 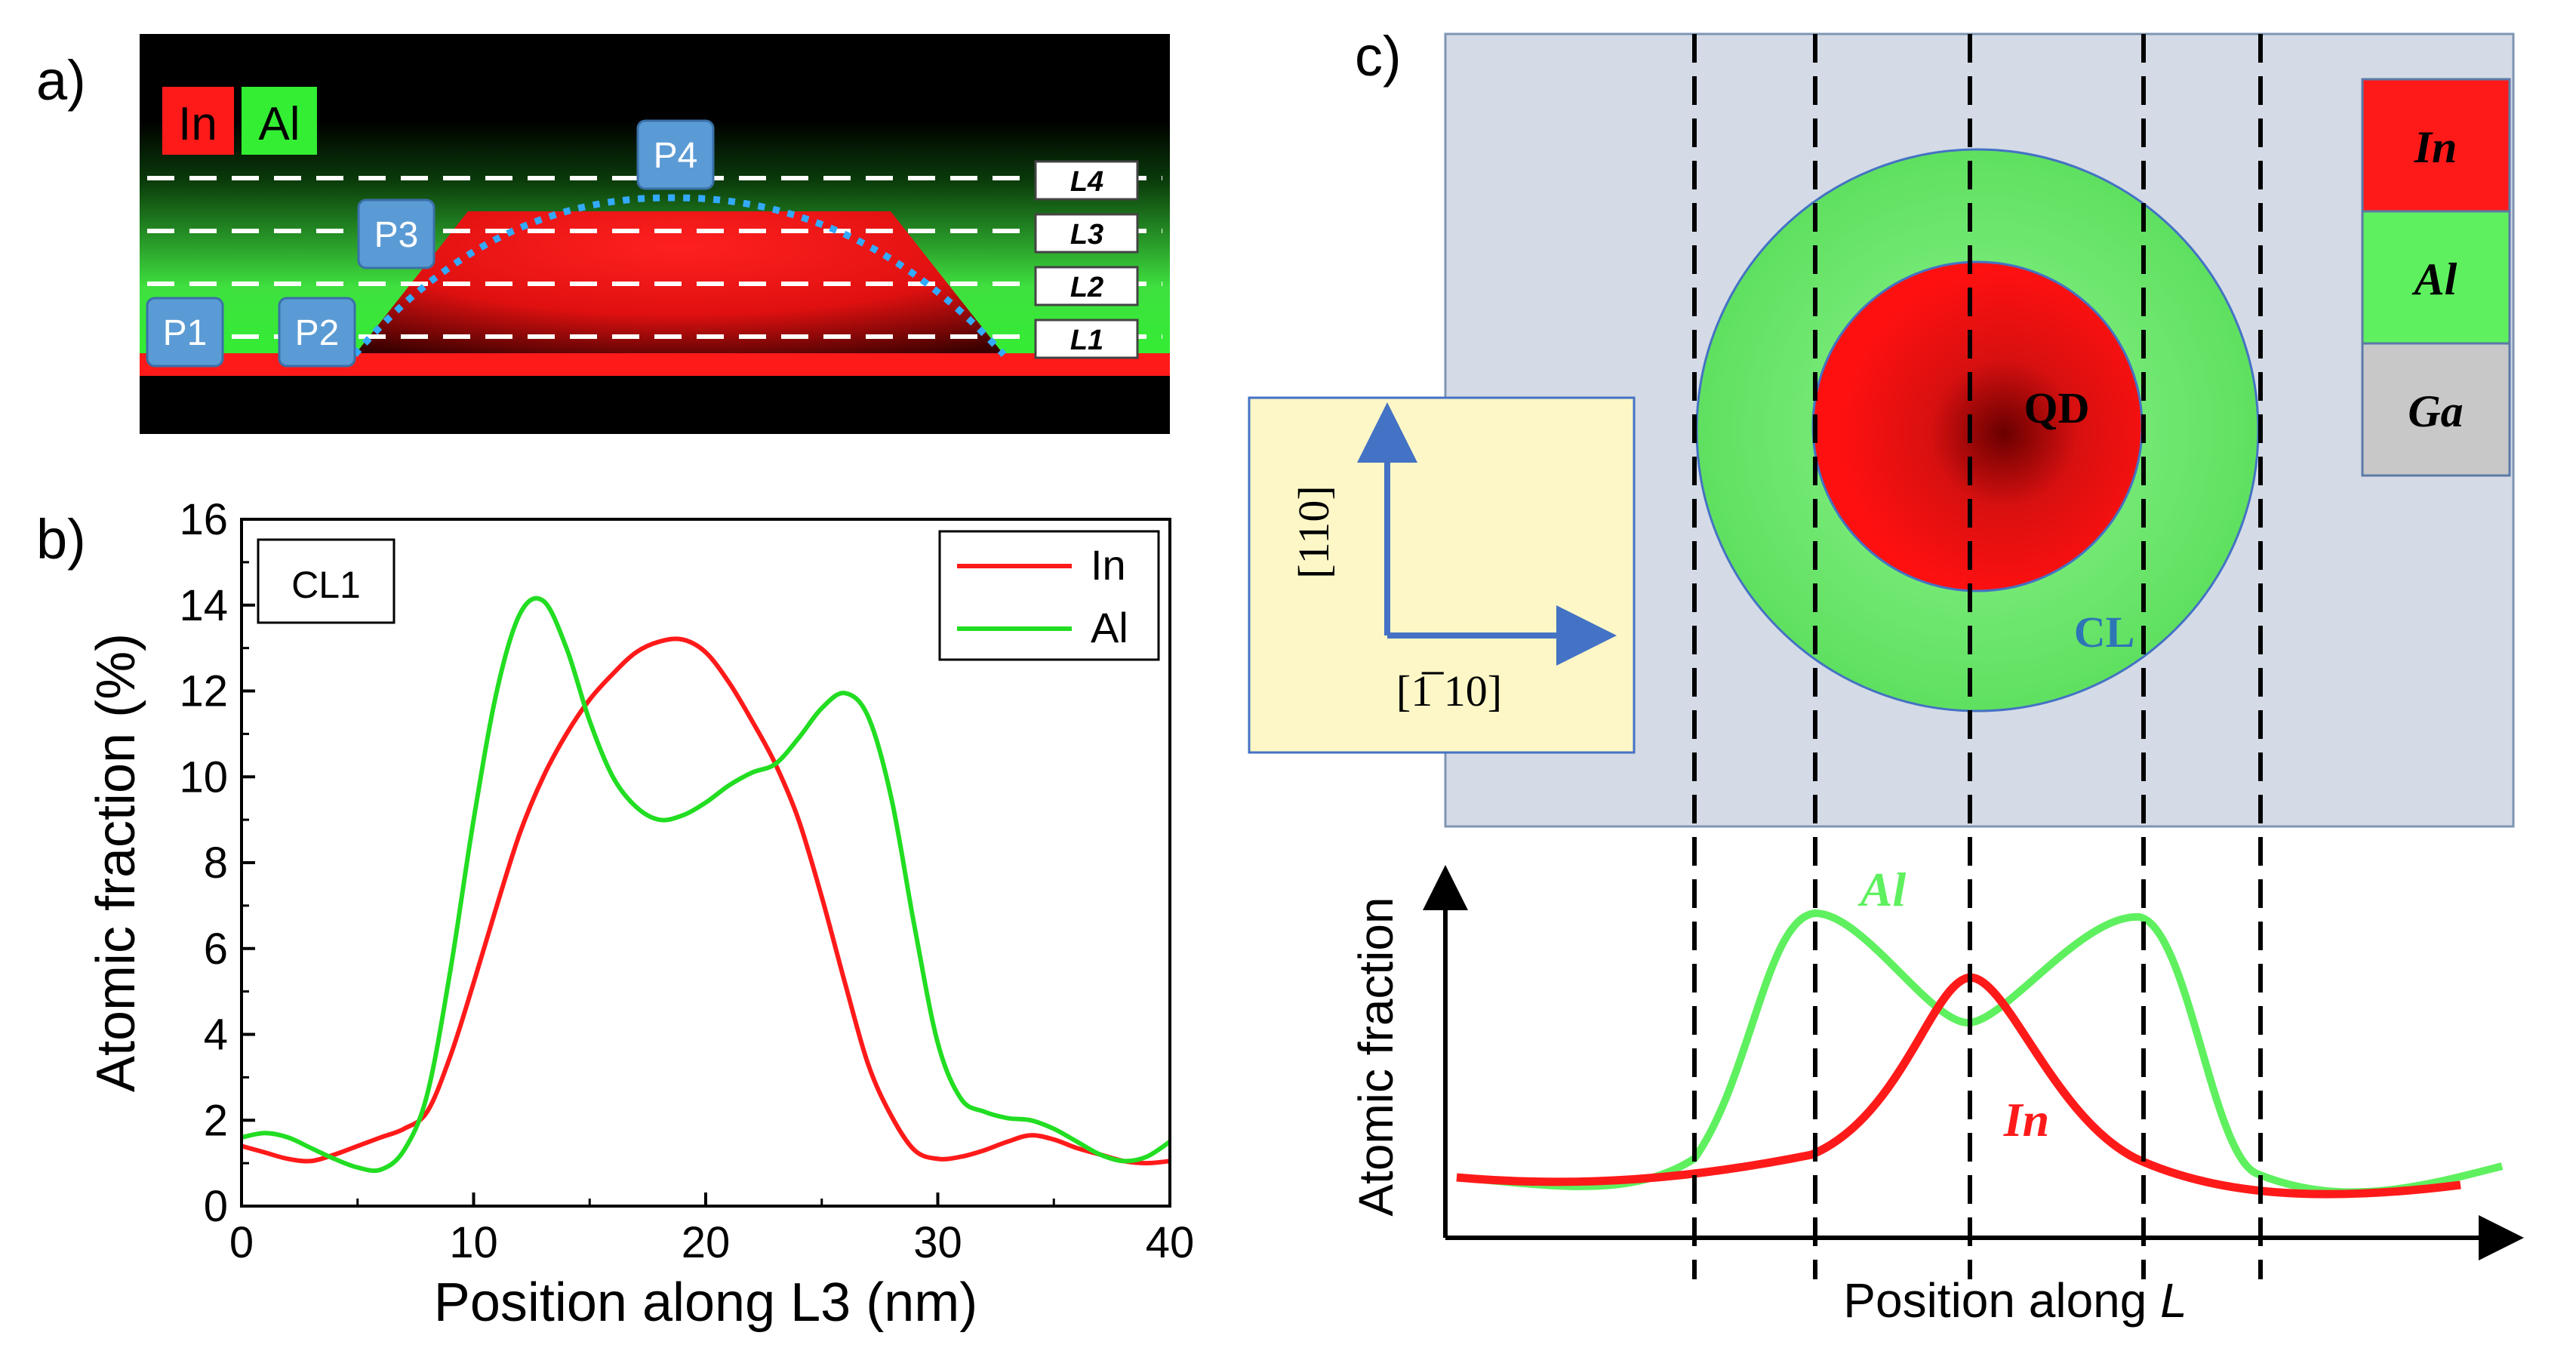 I want to click on axis-label-1bar10: [1̅ 10], so click(x=1449, y=691).